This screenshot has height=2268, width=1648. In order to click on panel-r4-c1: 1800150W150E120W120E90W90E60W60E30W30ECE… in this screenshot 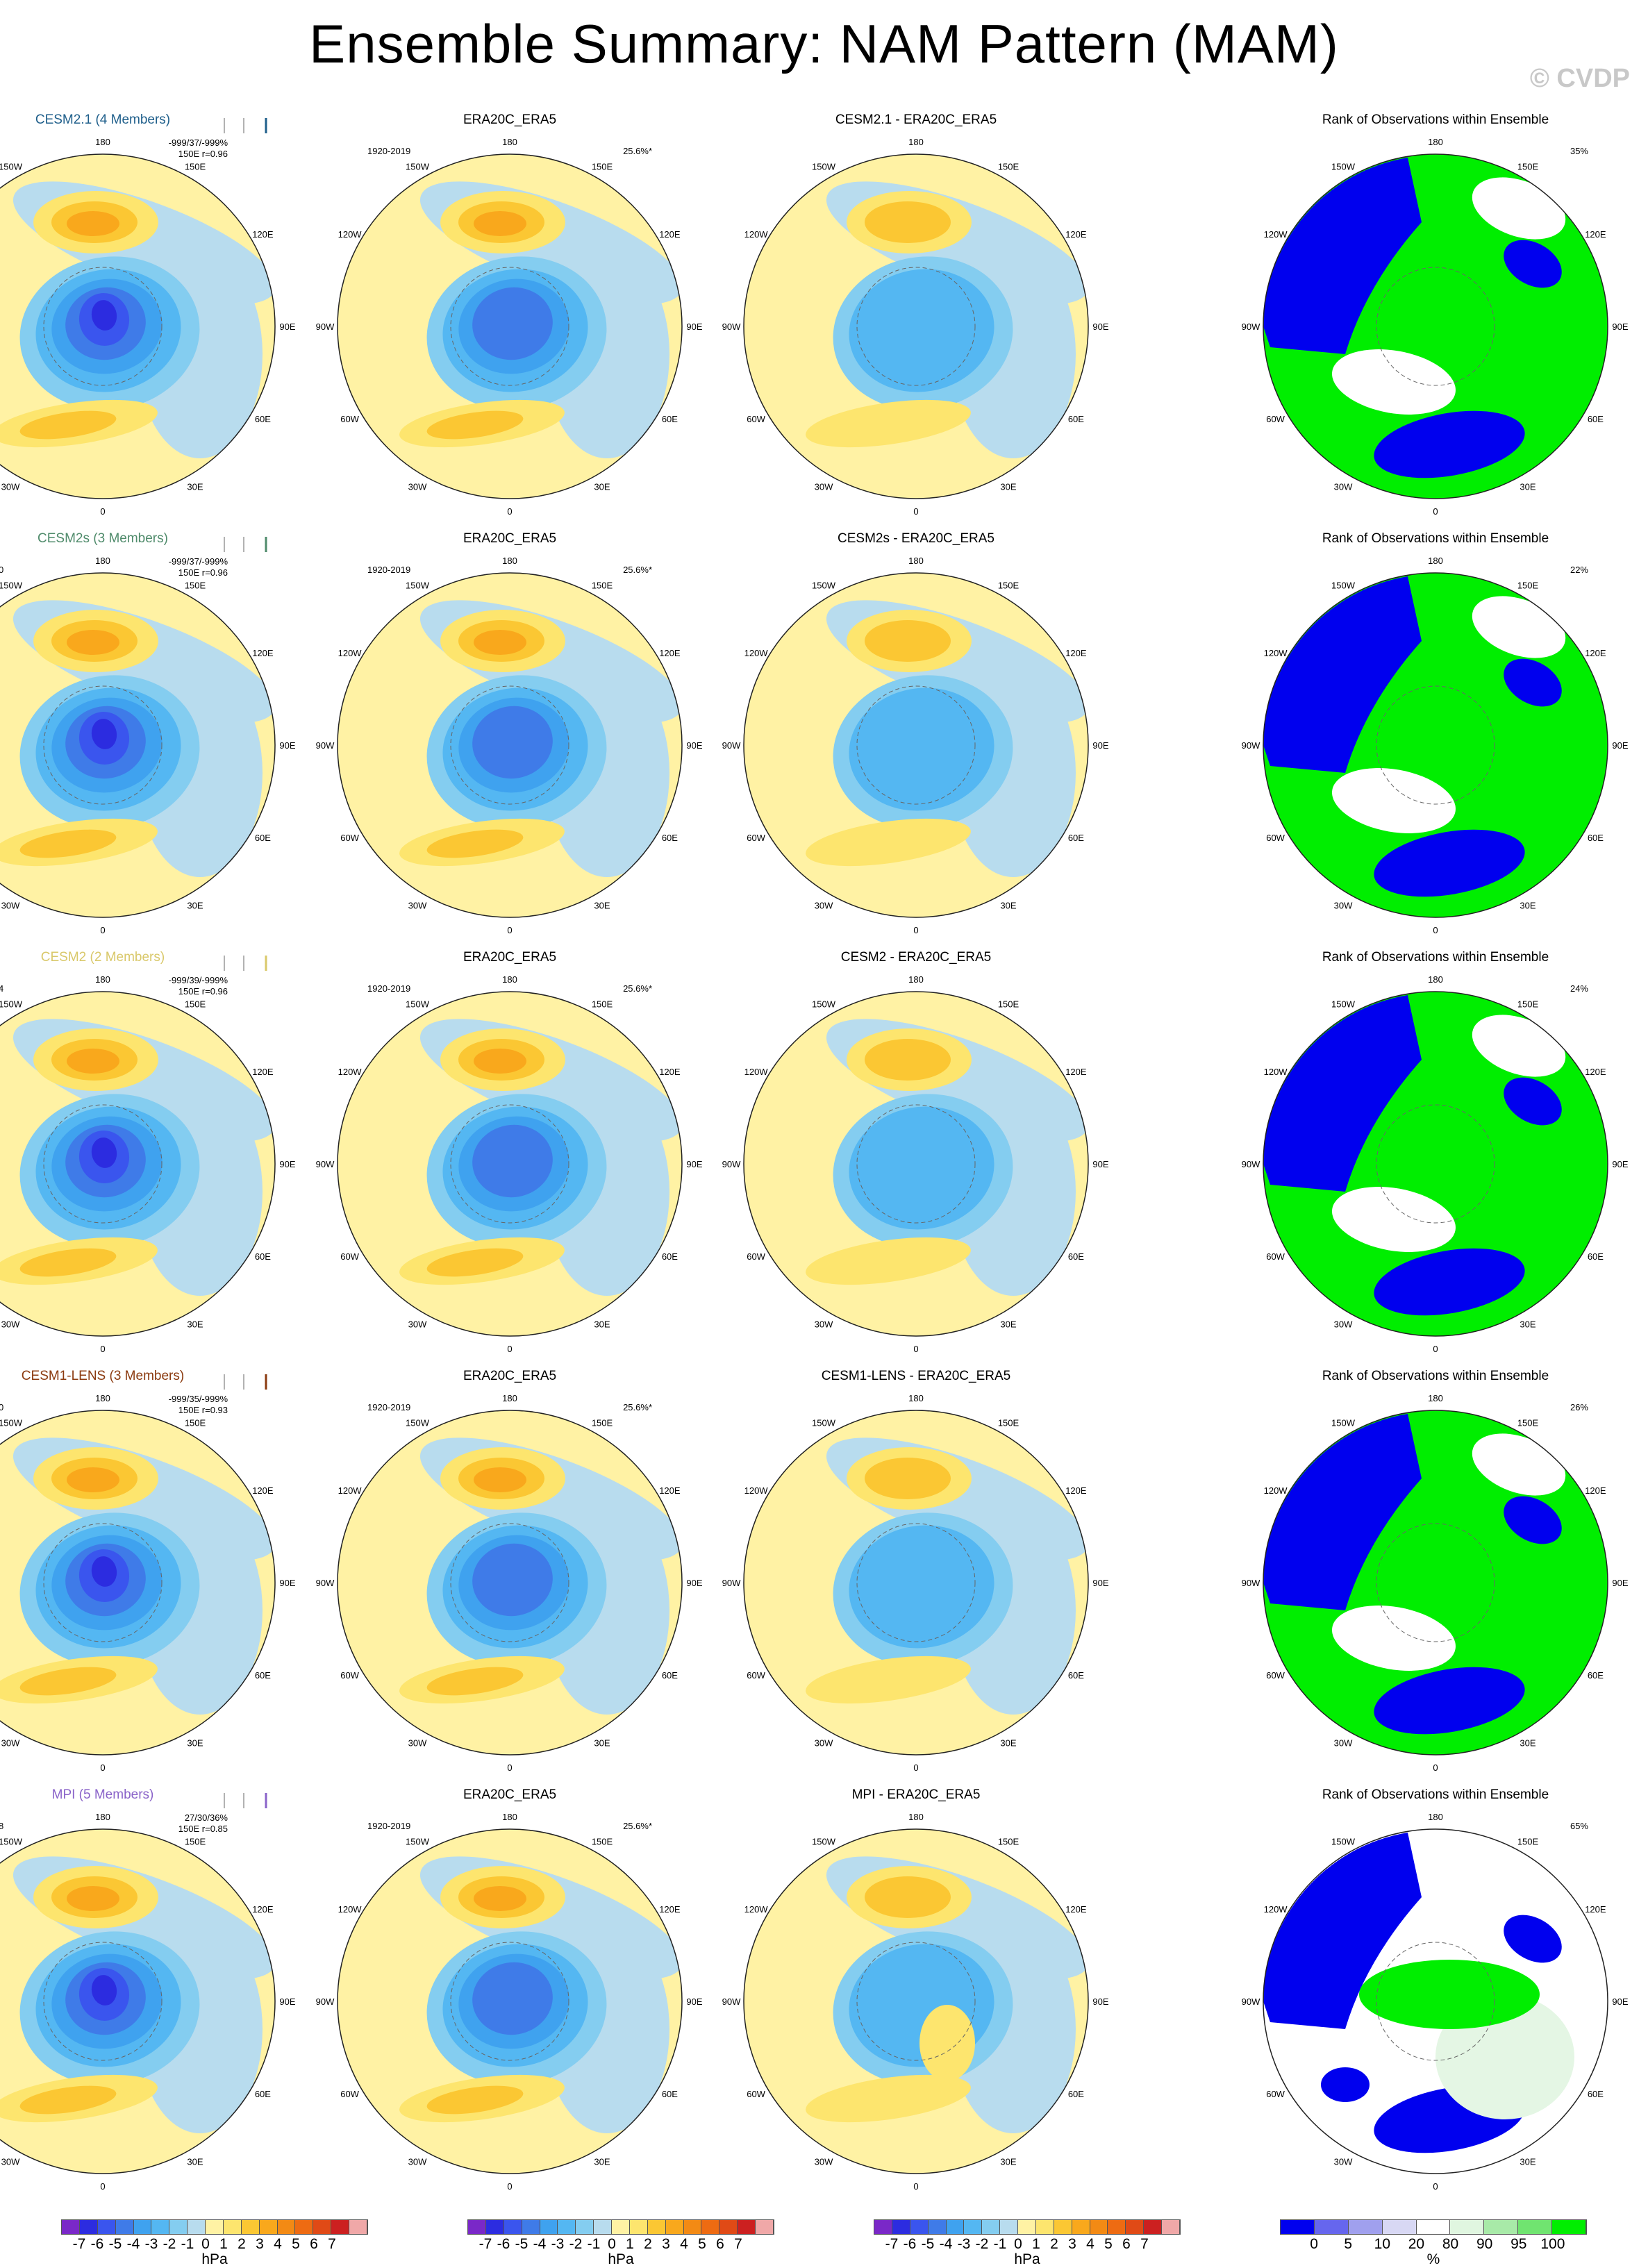, I will do `click(148, 1571)`.